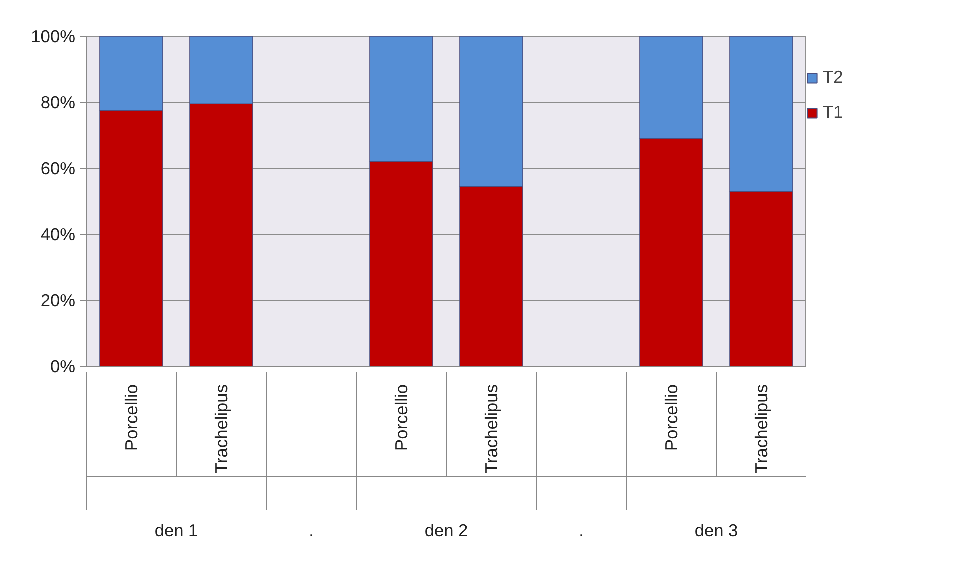  I want to click on text: den 1, so click(176, 530).